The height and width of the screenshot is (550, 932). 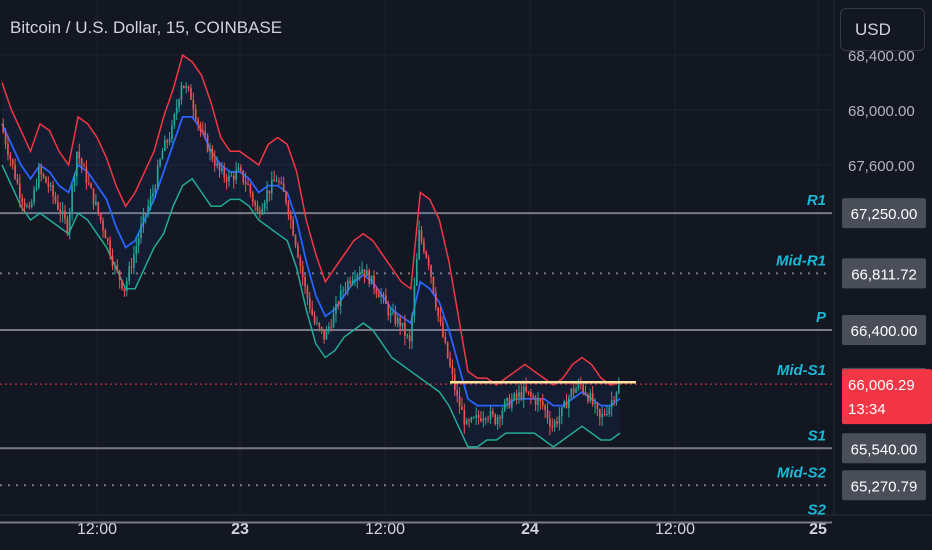 I want to click on pivot-label: Mid-S1, so click(x=801, y=370).